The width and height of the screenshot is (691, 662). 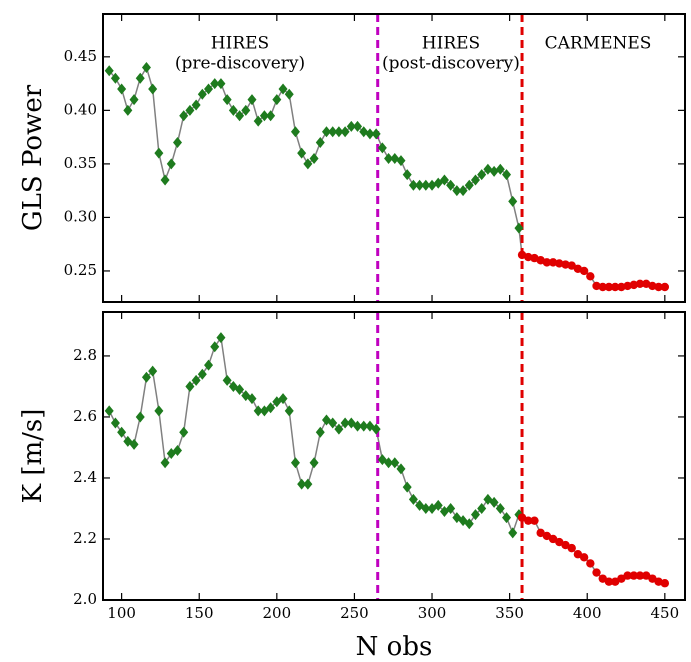 What do you see at coordinates (33, 157) in the screenshot?
I see `y-axis-label: GLS Power` at bounding box center [33, 157].